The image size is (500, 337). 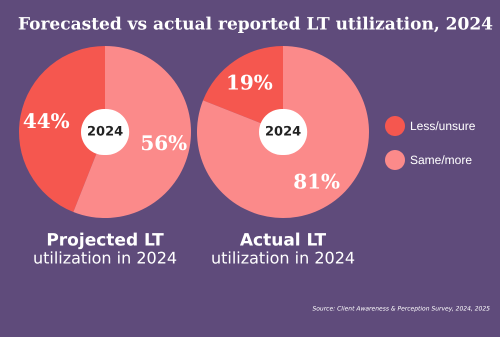 I want to click on data-label: 56%, so click(x=164, y=143).